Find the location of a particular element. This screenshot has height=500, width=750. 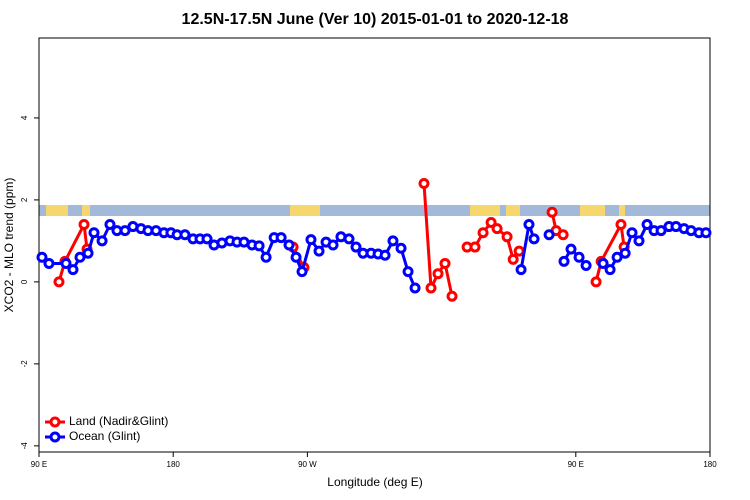

y-tick-label: 2 is located at coordinates (24, 199).